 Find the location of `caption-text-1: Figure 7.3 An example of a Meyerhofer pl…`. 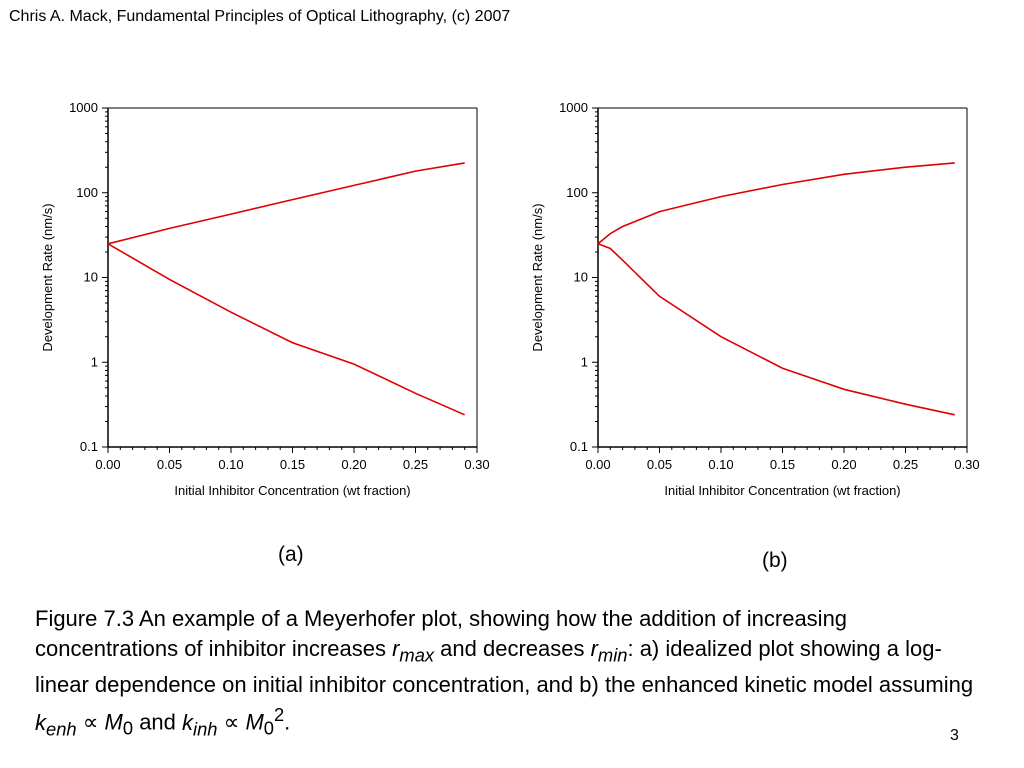

caption-text-1: Figure 7.3 An example of a Meyerhofer pl… is located at coordinates (441, 633).